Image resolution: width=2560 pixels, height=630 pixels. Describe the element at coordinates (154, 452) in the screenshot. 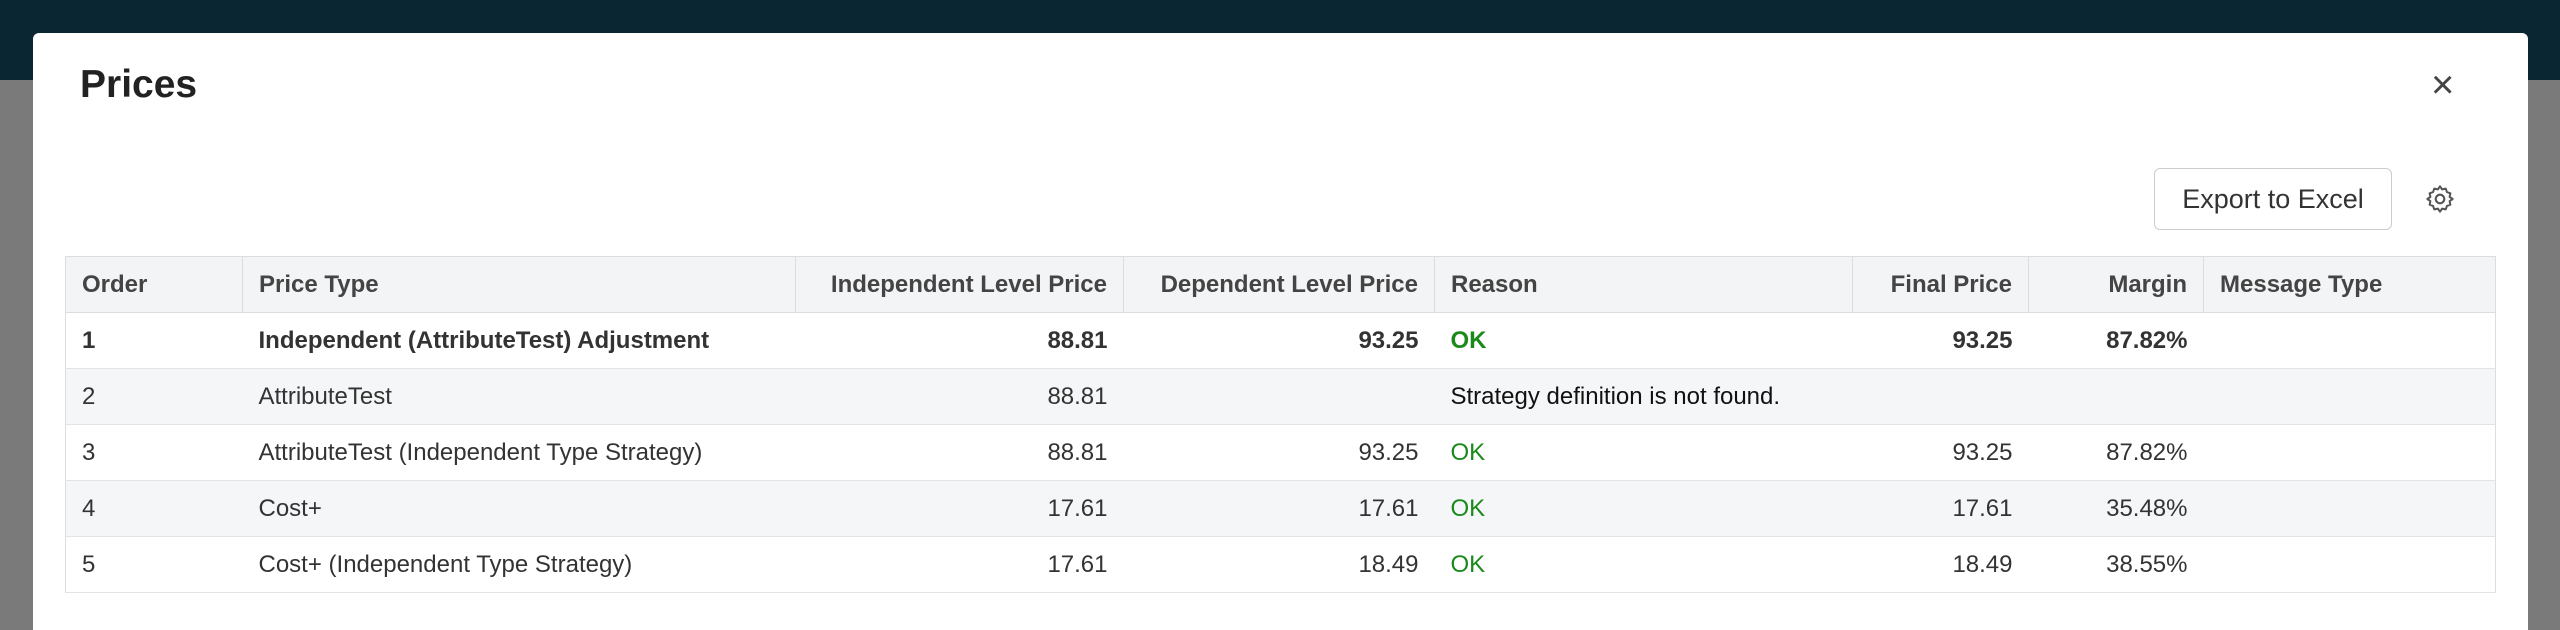

I see `table-cell: 3` at that location.